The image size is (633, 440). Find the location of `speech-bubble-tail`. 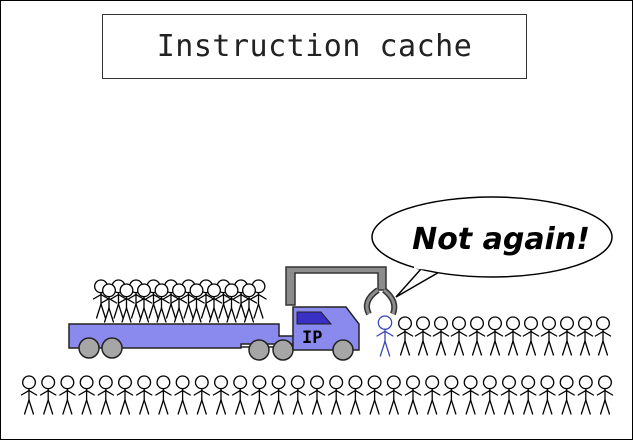

speech-bubble-tail is located at coordinates (419, 283).